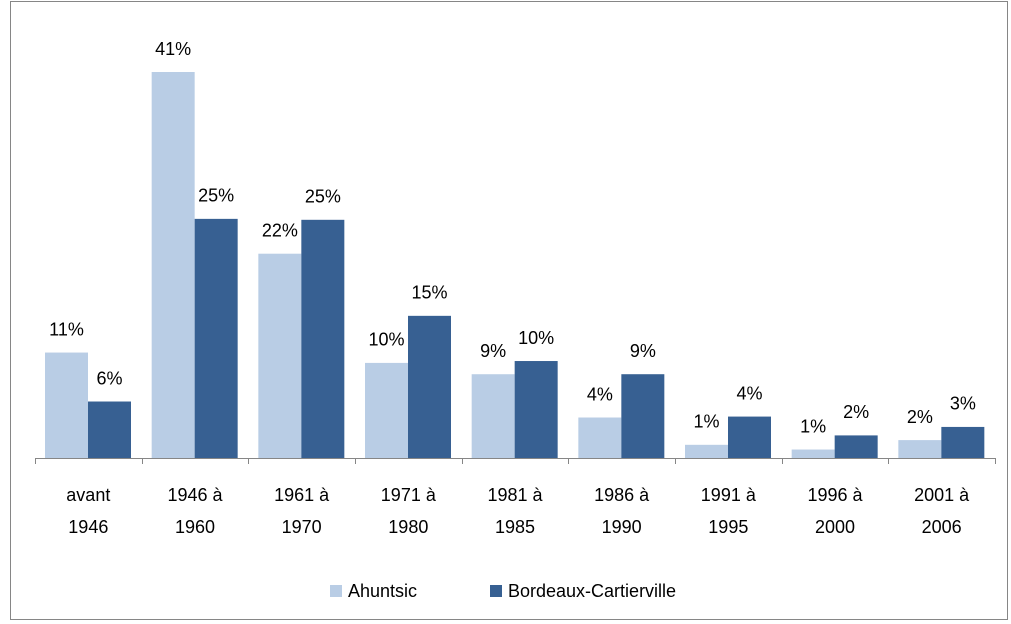 Image resolution: width=1011 pixels, height=624 pixels. What do you see at coordinates (66, 329) in the screenshot?
I see `data-label: 11%` at bounding box center [66, 329].